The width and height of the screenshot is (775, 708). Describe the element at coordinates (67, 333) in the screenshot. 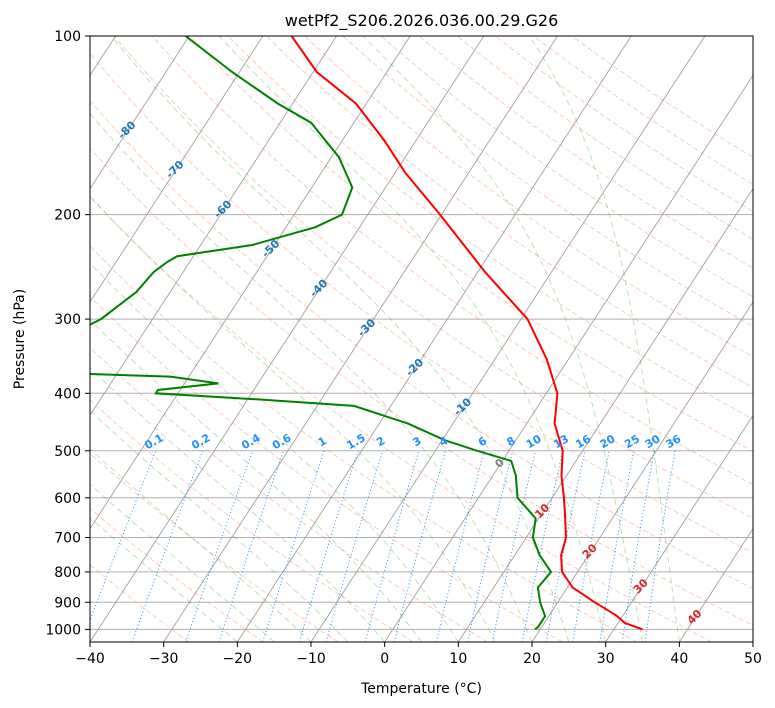

I see `y-axis: 100 200 300 400 500 600 700 800 900 1000` at that location.